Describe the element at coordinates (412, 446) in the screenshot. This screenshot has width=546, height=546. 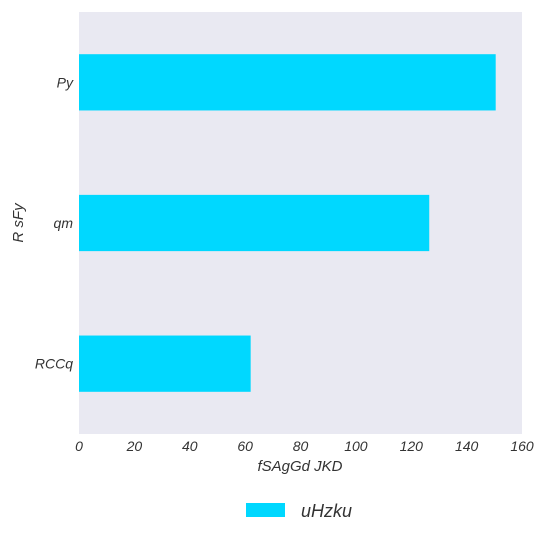
I see `x-tick-label-120: 120` at that location.